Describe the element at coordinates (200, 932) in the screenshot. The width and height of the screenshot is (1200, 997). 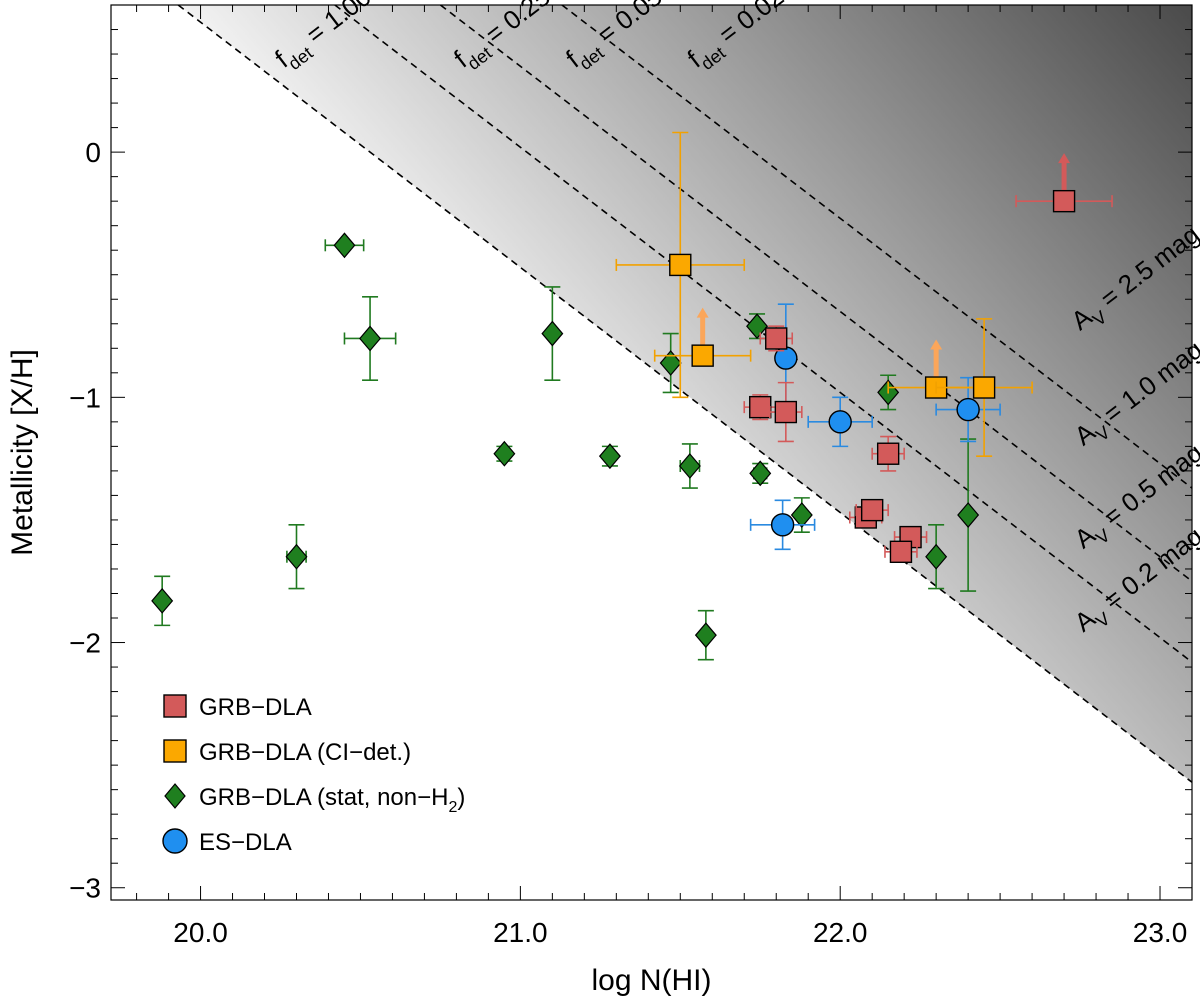
I see `x-tick-label: 20.0` at that location.